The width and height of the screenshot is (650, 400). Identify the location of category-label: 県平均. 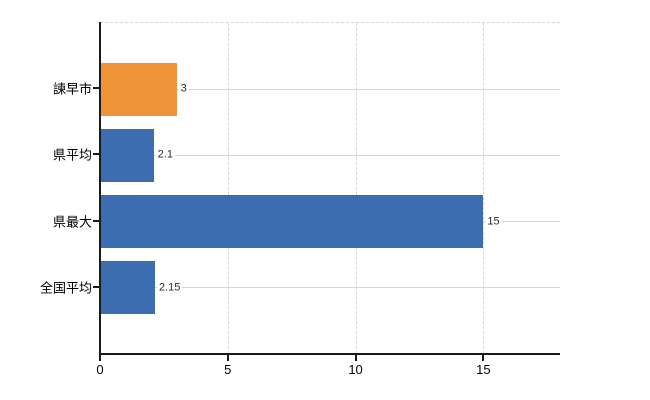
(72, 155).